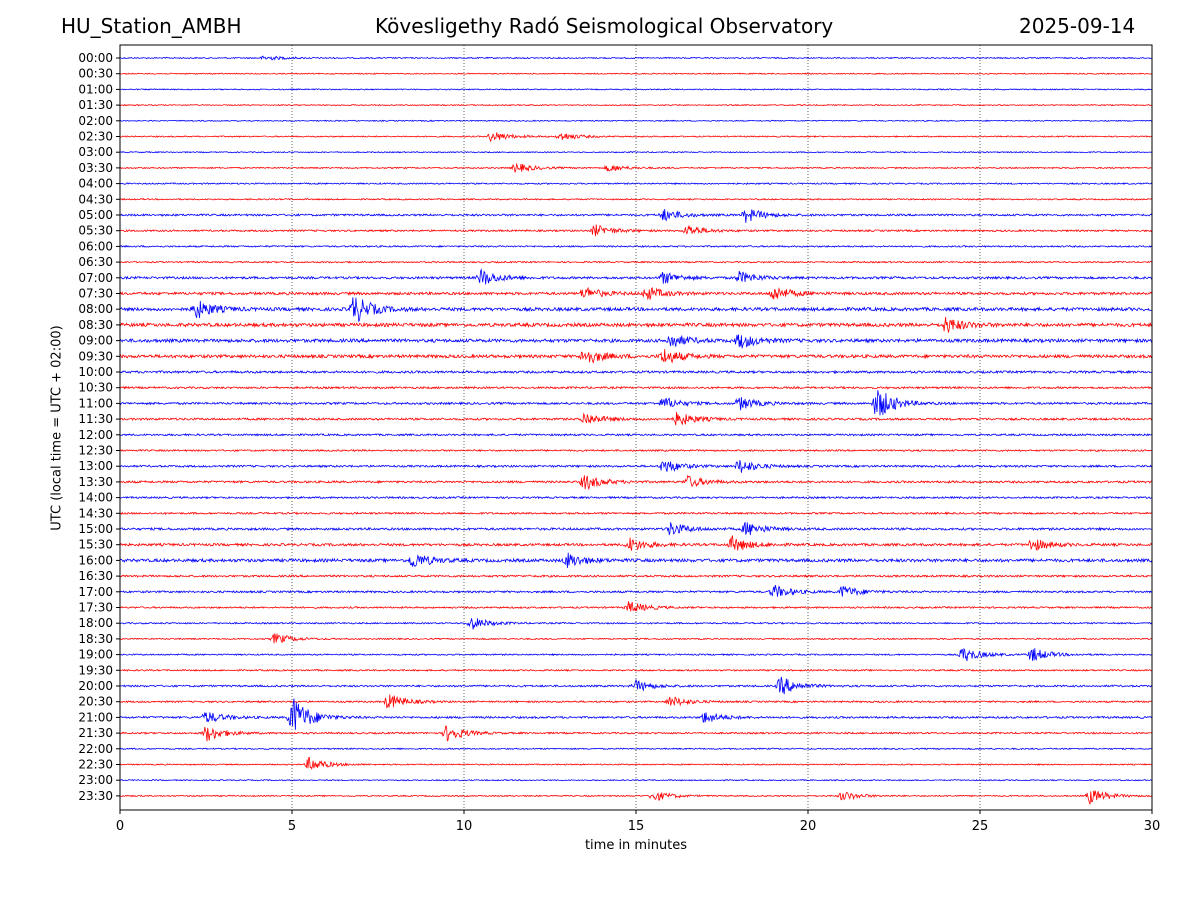  What do you see at coordinates (1077, 26) in the screenshot?
I see `date-title: 2025-09-14` at bounding box center [1077, 26].